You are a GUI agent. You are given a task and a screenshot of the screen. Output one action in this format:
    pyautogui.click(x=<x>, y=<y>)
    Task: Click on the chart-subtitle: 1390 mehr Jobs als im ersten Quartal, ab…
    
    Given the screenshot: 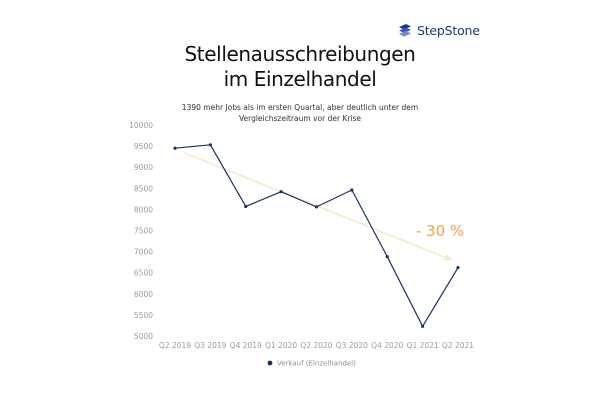 What is the action you would take?
    pyautogui.click(x=300, y=113)
    